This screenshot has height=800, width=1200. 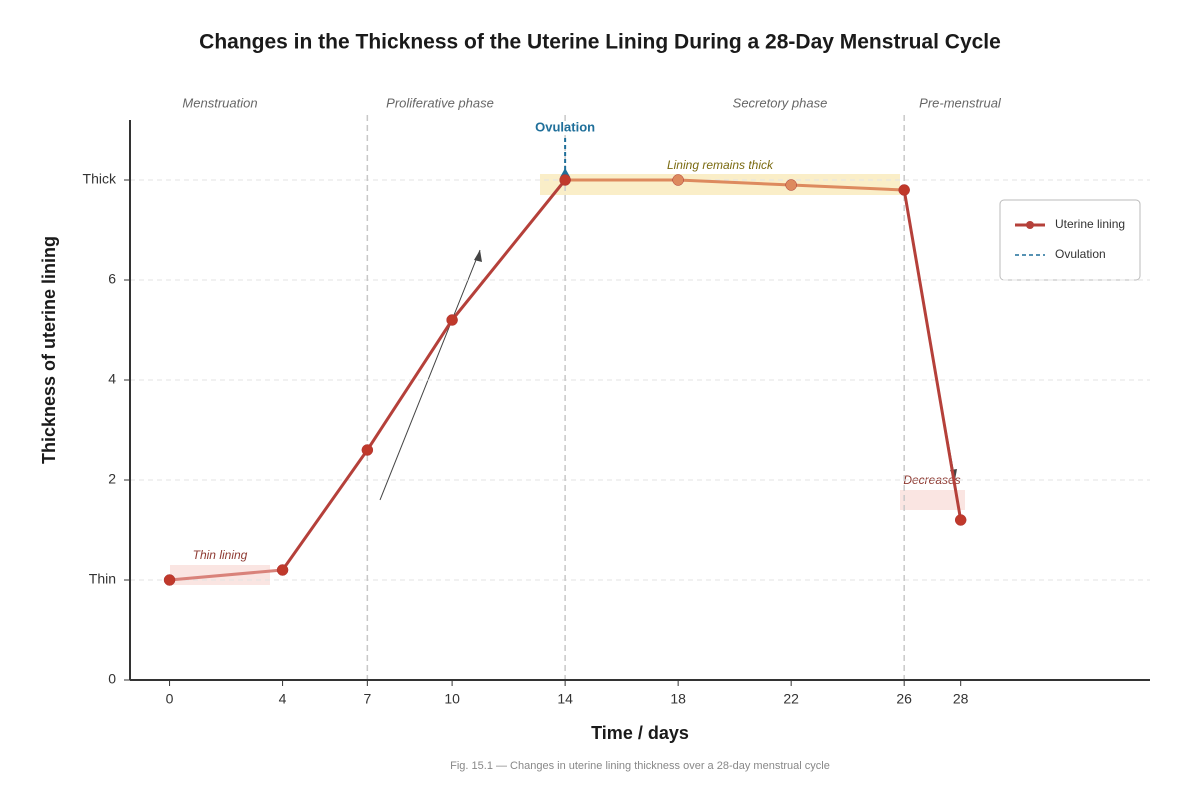 What do you see at coordinates (112, 679) in the screenshot?
I see `y-tick-label: 0` at bounding box center [112, 679].